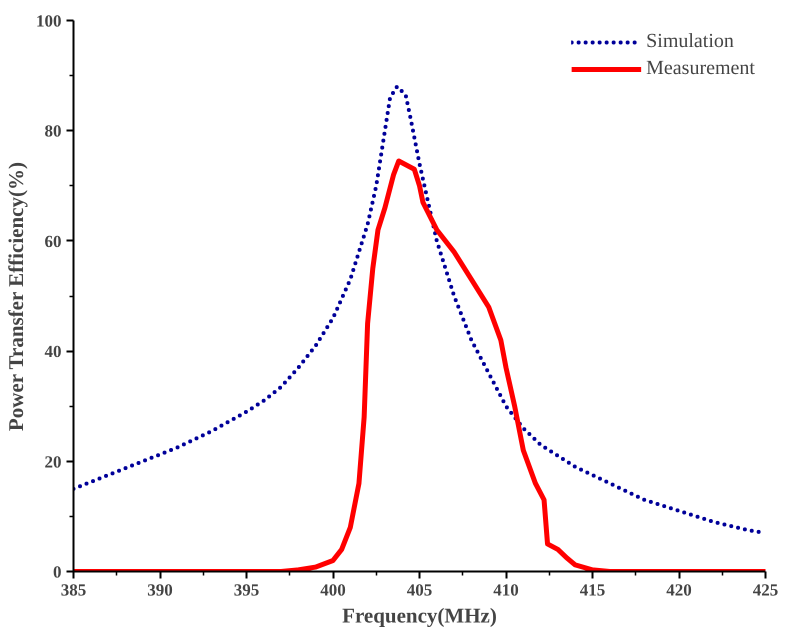 This screenshot has height=641, width=798. What do you see at coordinates (160, 590) in the screenshot?
I see `x-tick-label: 390` at bounding box center [160, 590].